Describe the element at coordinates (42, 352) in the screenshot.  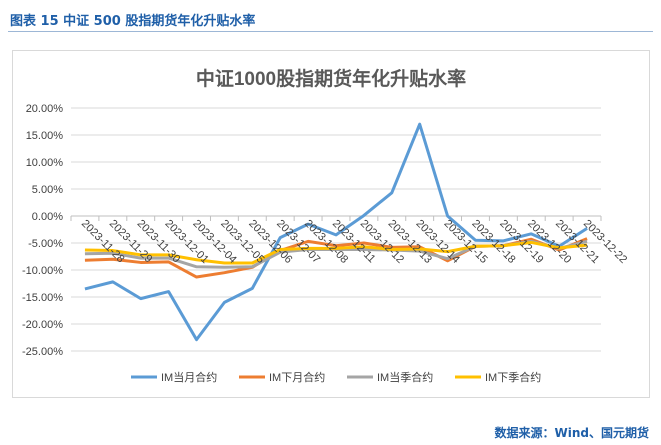
I see `y-tick-label: -25.00%` at that location.